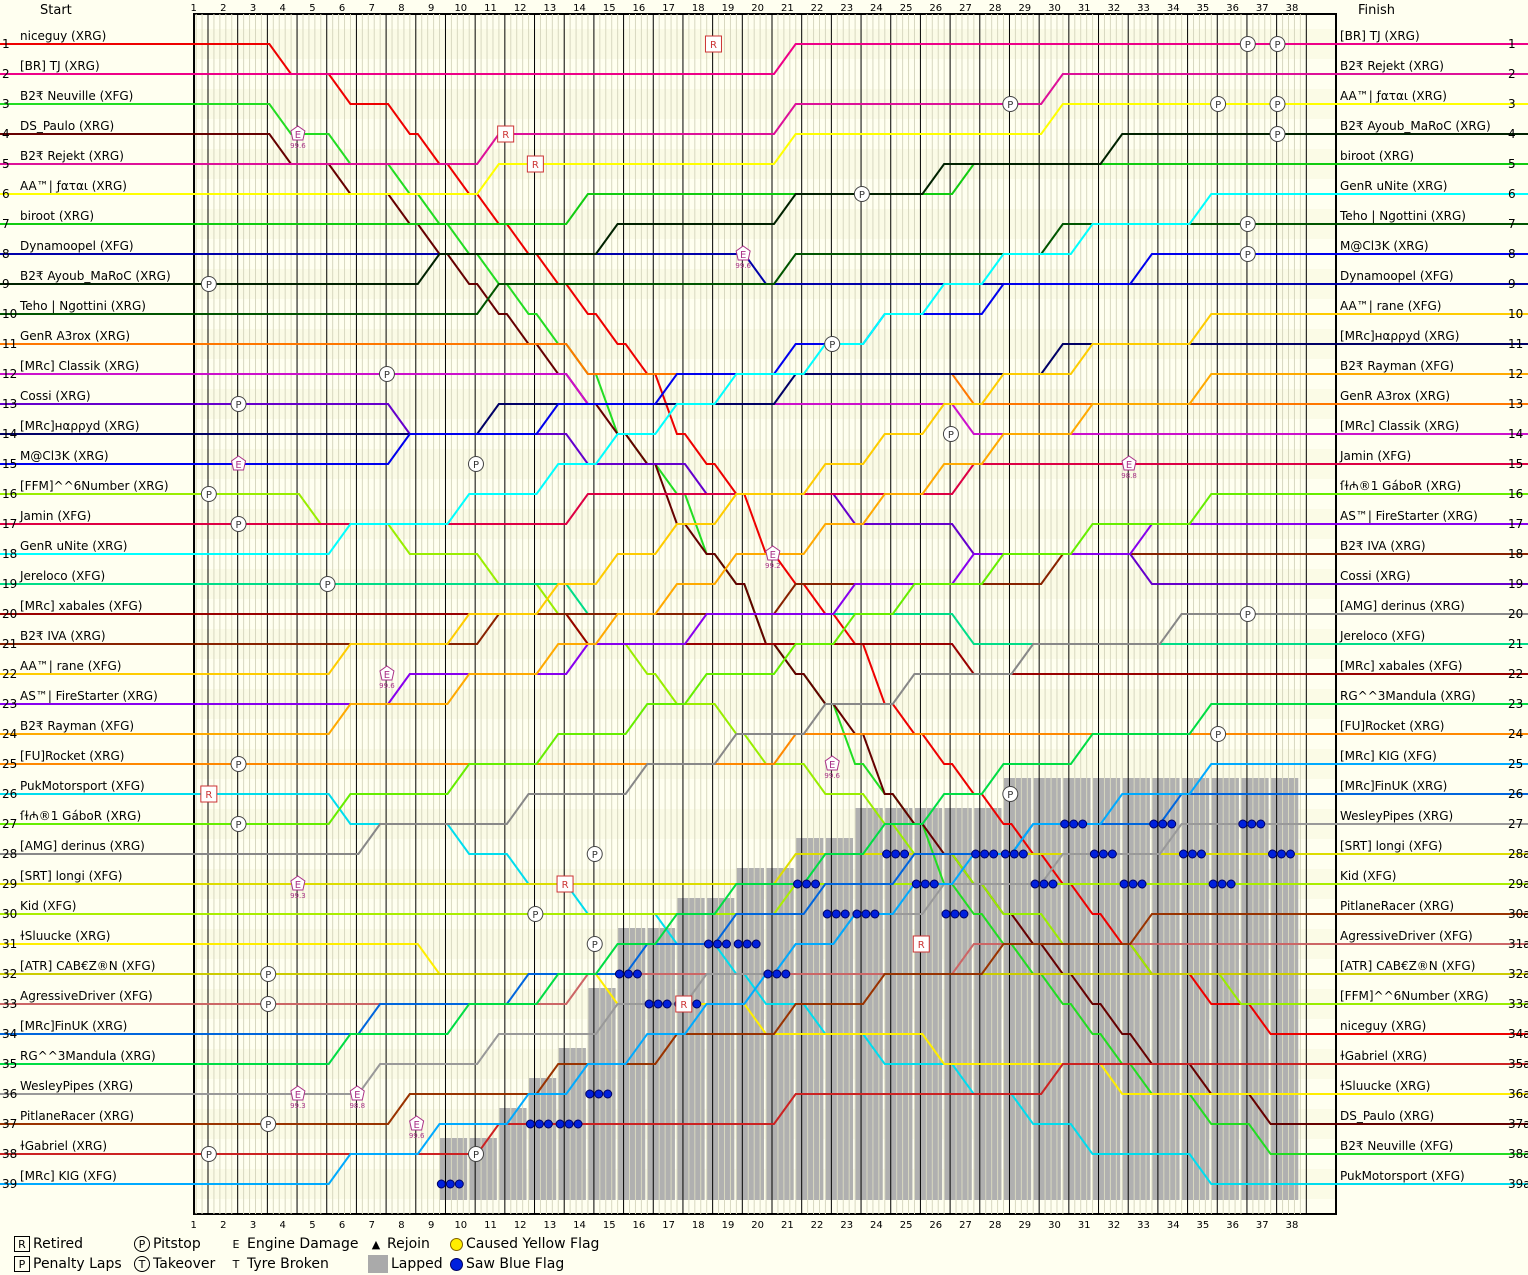 The image size is (1528, 1275). What do you see at coordinates (1512, 164) in the screenshot?
I see `position-right: 5` at bounding box center [1512, 164].